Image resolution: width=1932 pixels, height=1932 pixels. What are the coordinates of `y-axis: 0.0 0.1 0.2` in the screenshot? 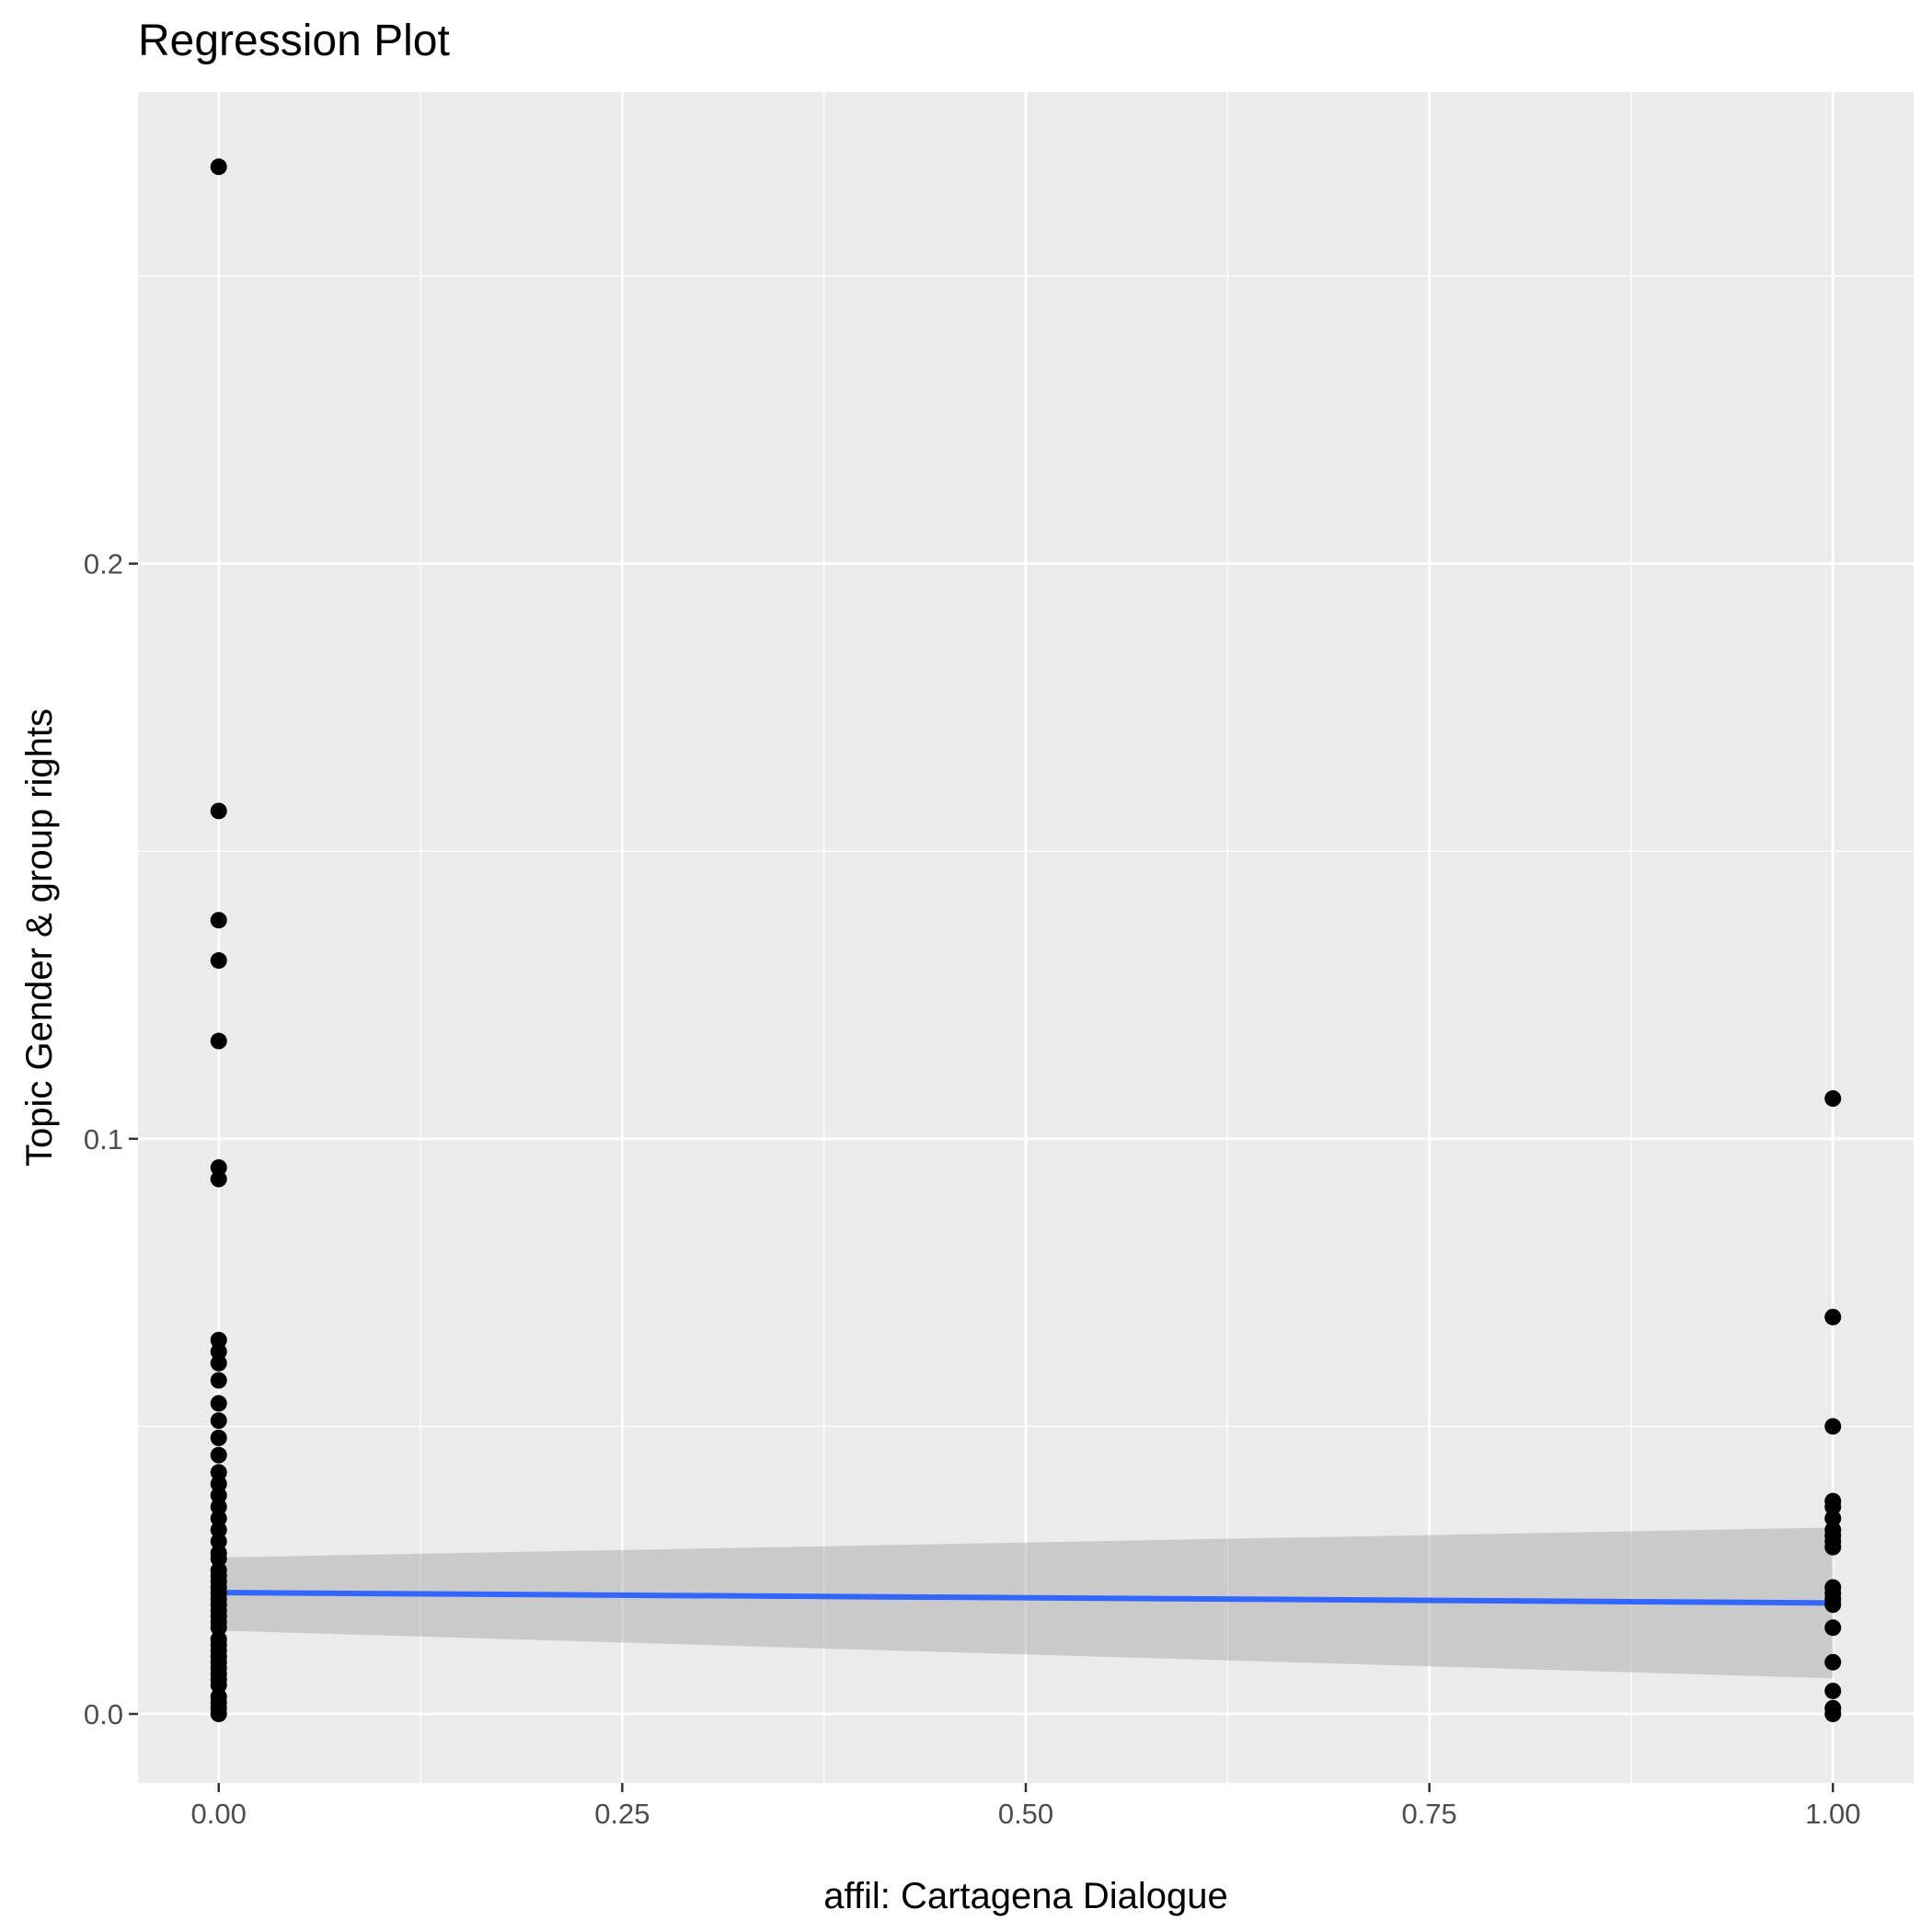 It's located at (111, 1139).